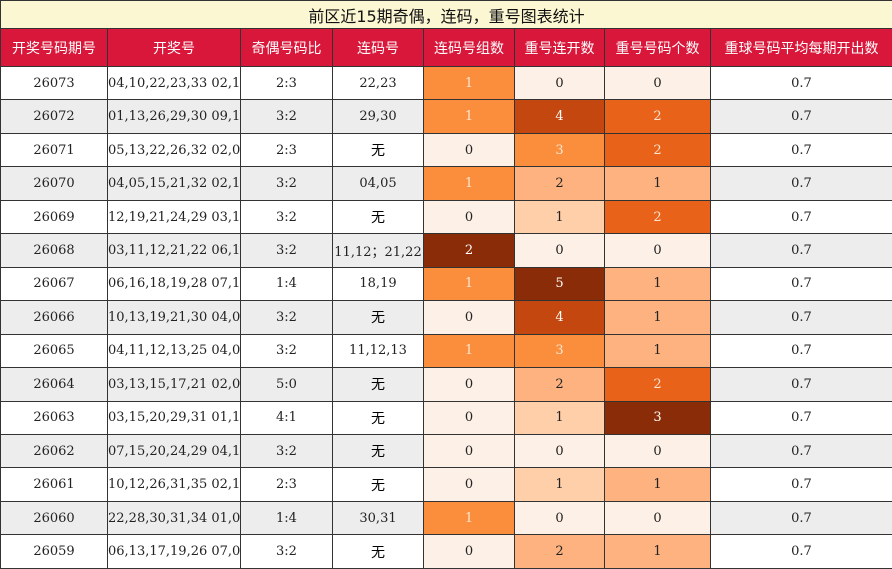 The width and height of the screenshot is (892, 569). What do you see at coordinates (378, 48) in the screenshot?
I see `header-consecutive: 连码号` at bounding box center [378, 48].